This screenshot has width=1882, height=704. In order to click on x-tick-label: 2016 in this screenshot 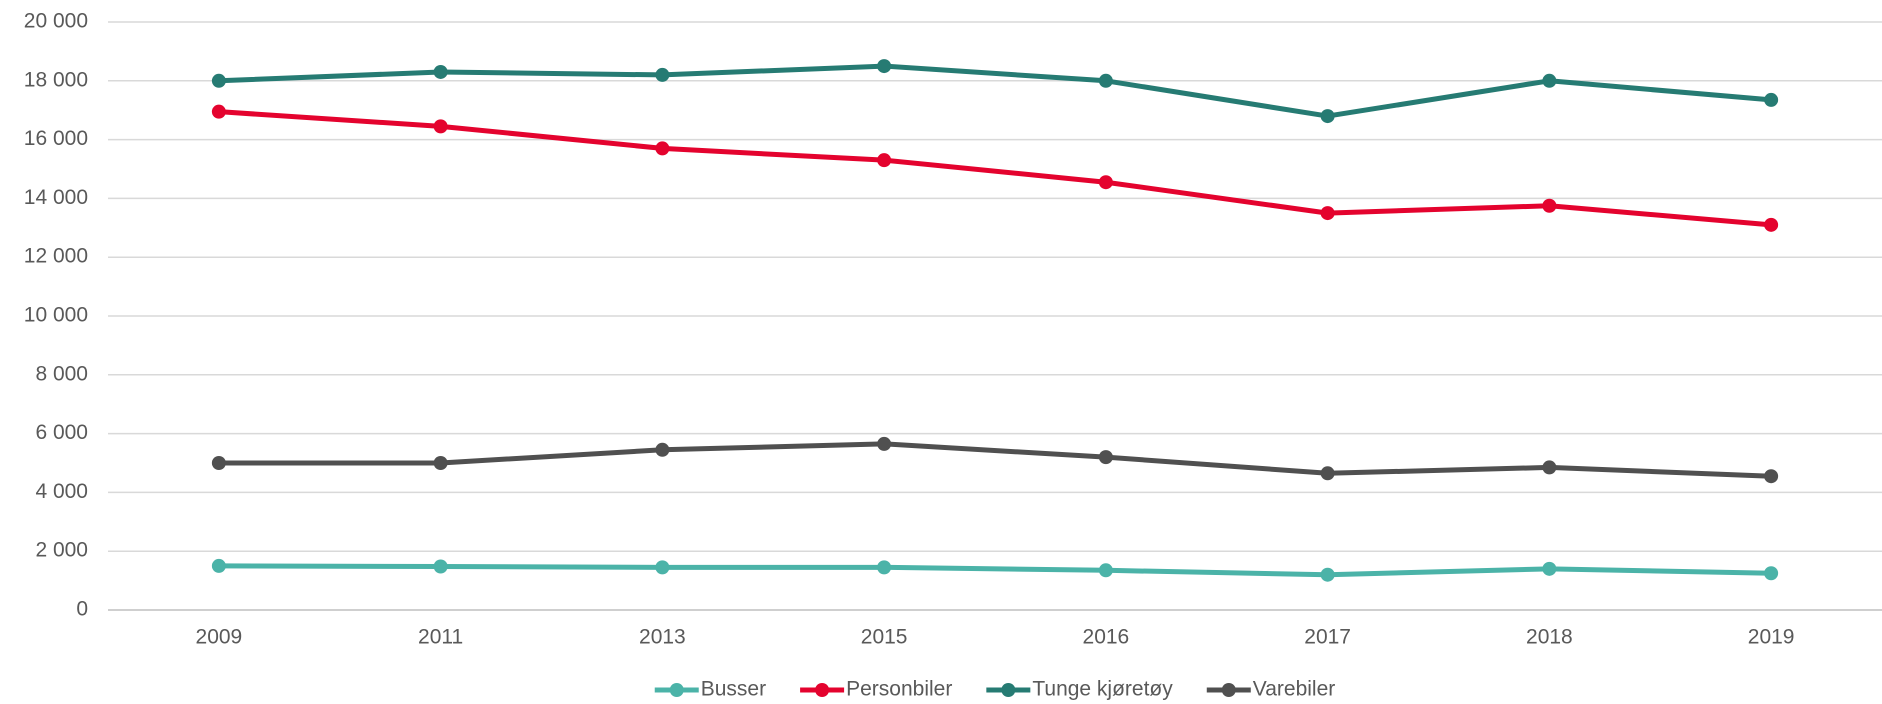, I will do `click(1106, 637)`.